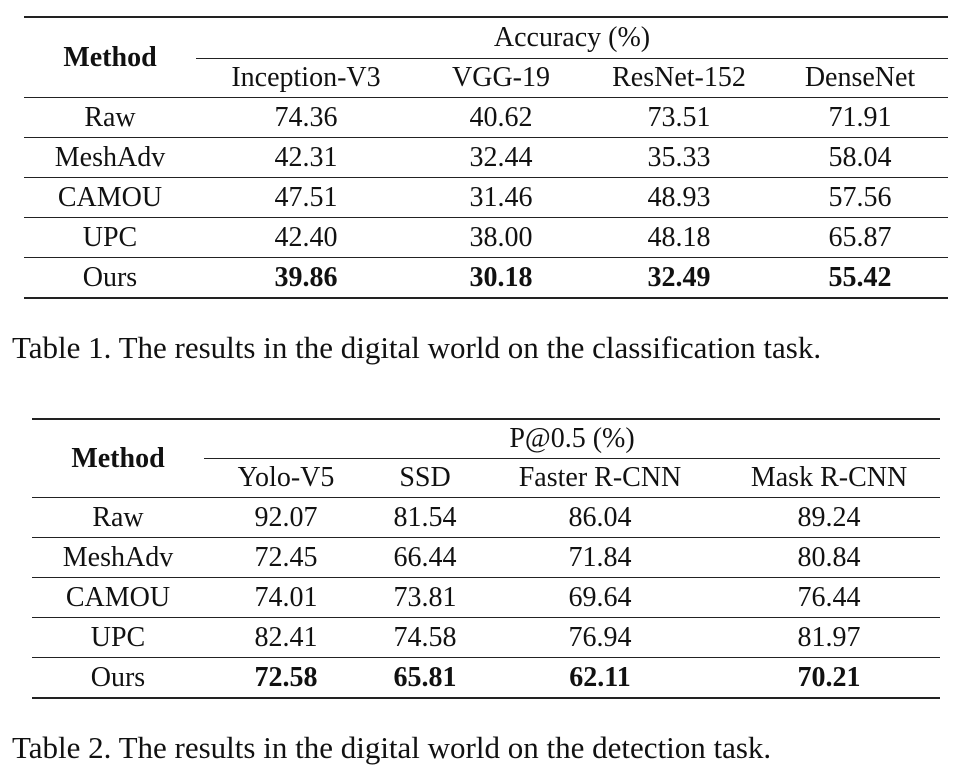 The image size is (960, 780). What do you see at coordinates (425, 557) in the screenshot?
I see `value-cell: 66.44` at bounding box center [425, 557].